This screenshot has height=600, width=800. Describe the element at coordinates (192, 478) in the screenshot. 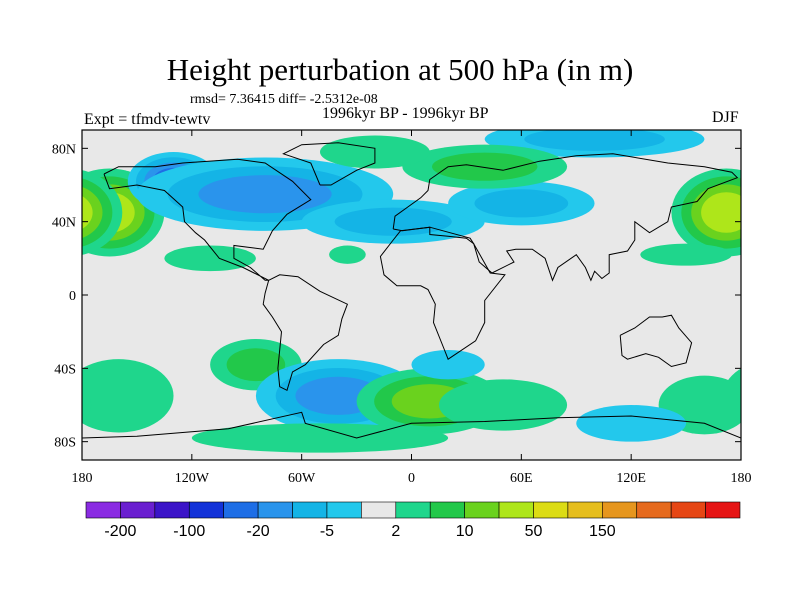

I see `x-tick-label: 120W` at that location.